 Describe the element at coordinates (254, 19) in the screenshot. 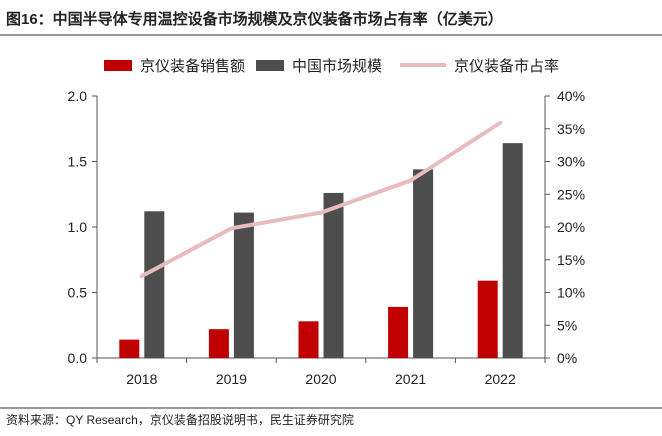

I see `chart-title: 图16：中国半导体专用温控设备市场规模及京仪装备市场占有率（亿美元）` at that location.